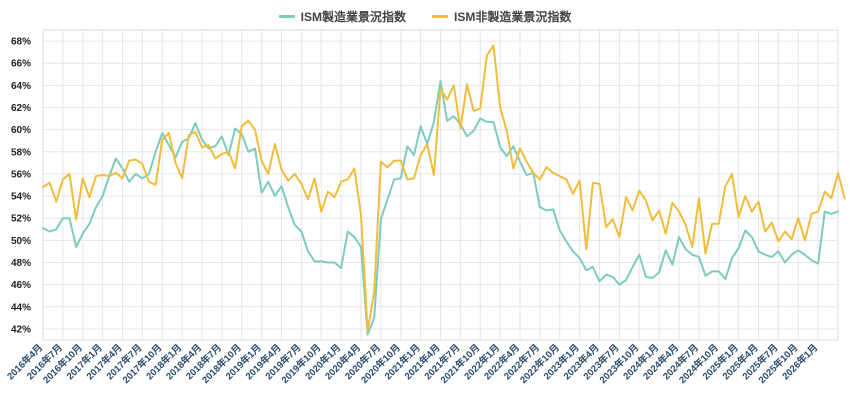 This screenshot has width=850, height=400. I want to click on y-tick-label: 44%, so click(21, 307).